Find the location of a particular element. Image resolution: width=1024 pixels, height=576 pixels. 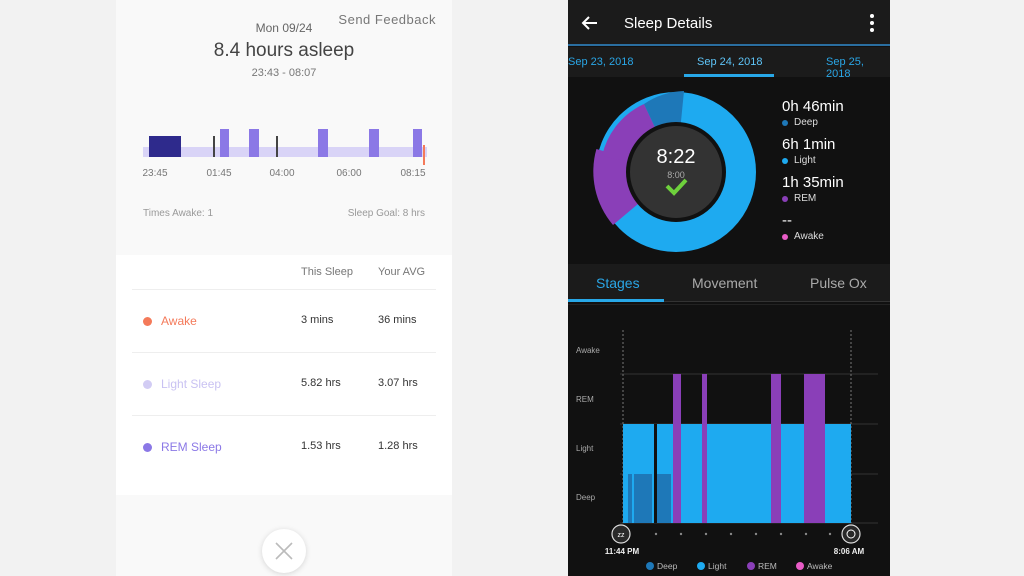

sleep-donut-chart: 8:22 8:00 is located at coordinates (674, 171).